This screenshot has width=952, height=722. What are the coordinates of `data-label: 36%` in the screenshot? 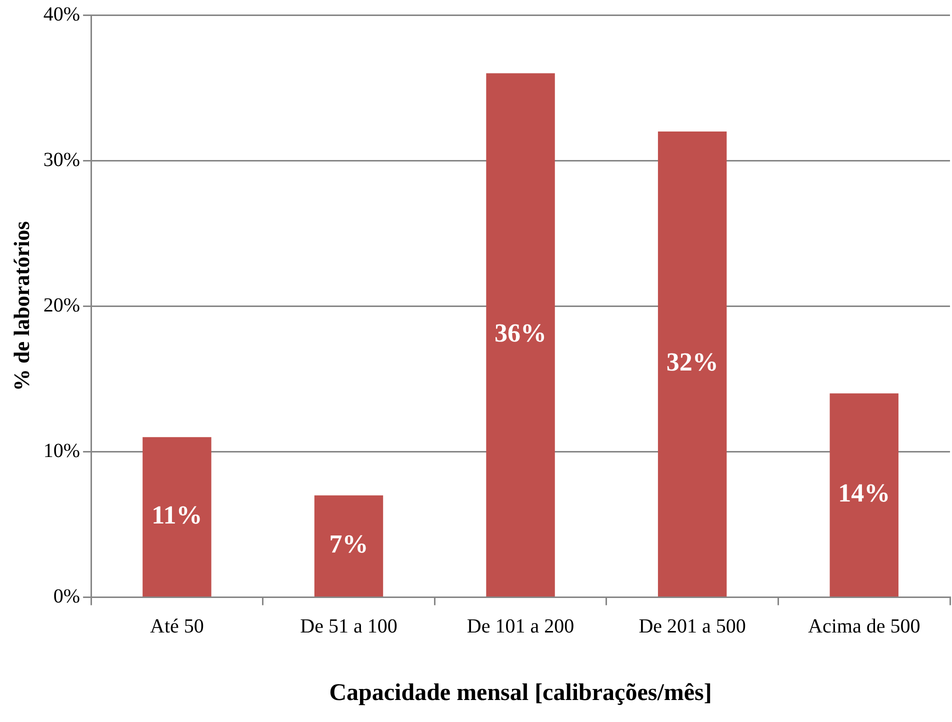 It's located at (520, 333).